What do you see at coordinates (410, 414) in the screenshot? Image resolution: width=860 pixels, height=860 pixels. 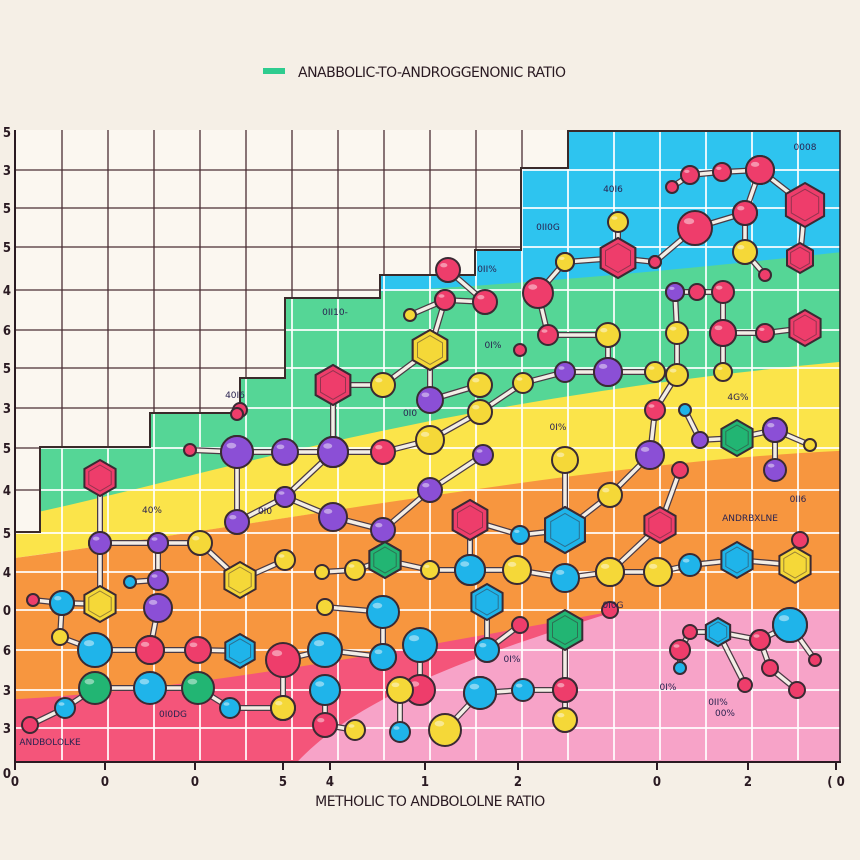 I see `annotation-label: 0I0` at bounding box center [410, 414].